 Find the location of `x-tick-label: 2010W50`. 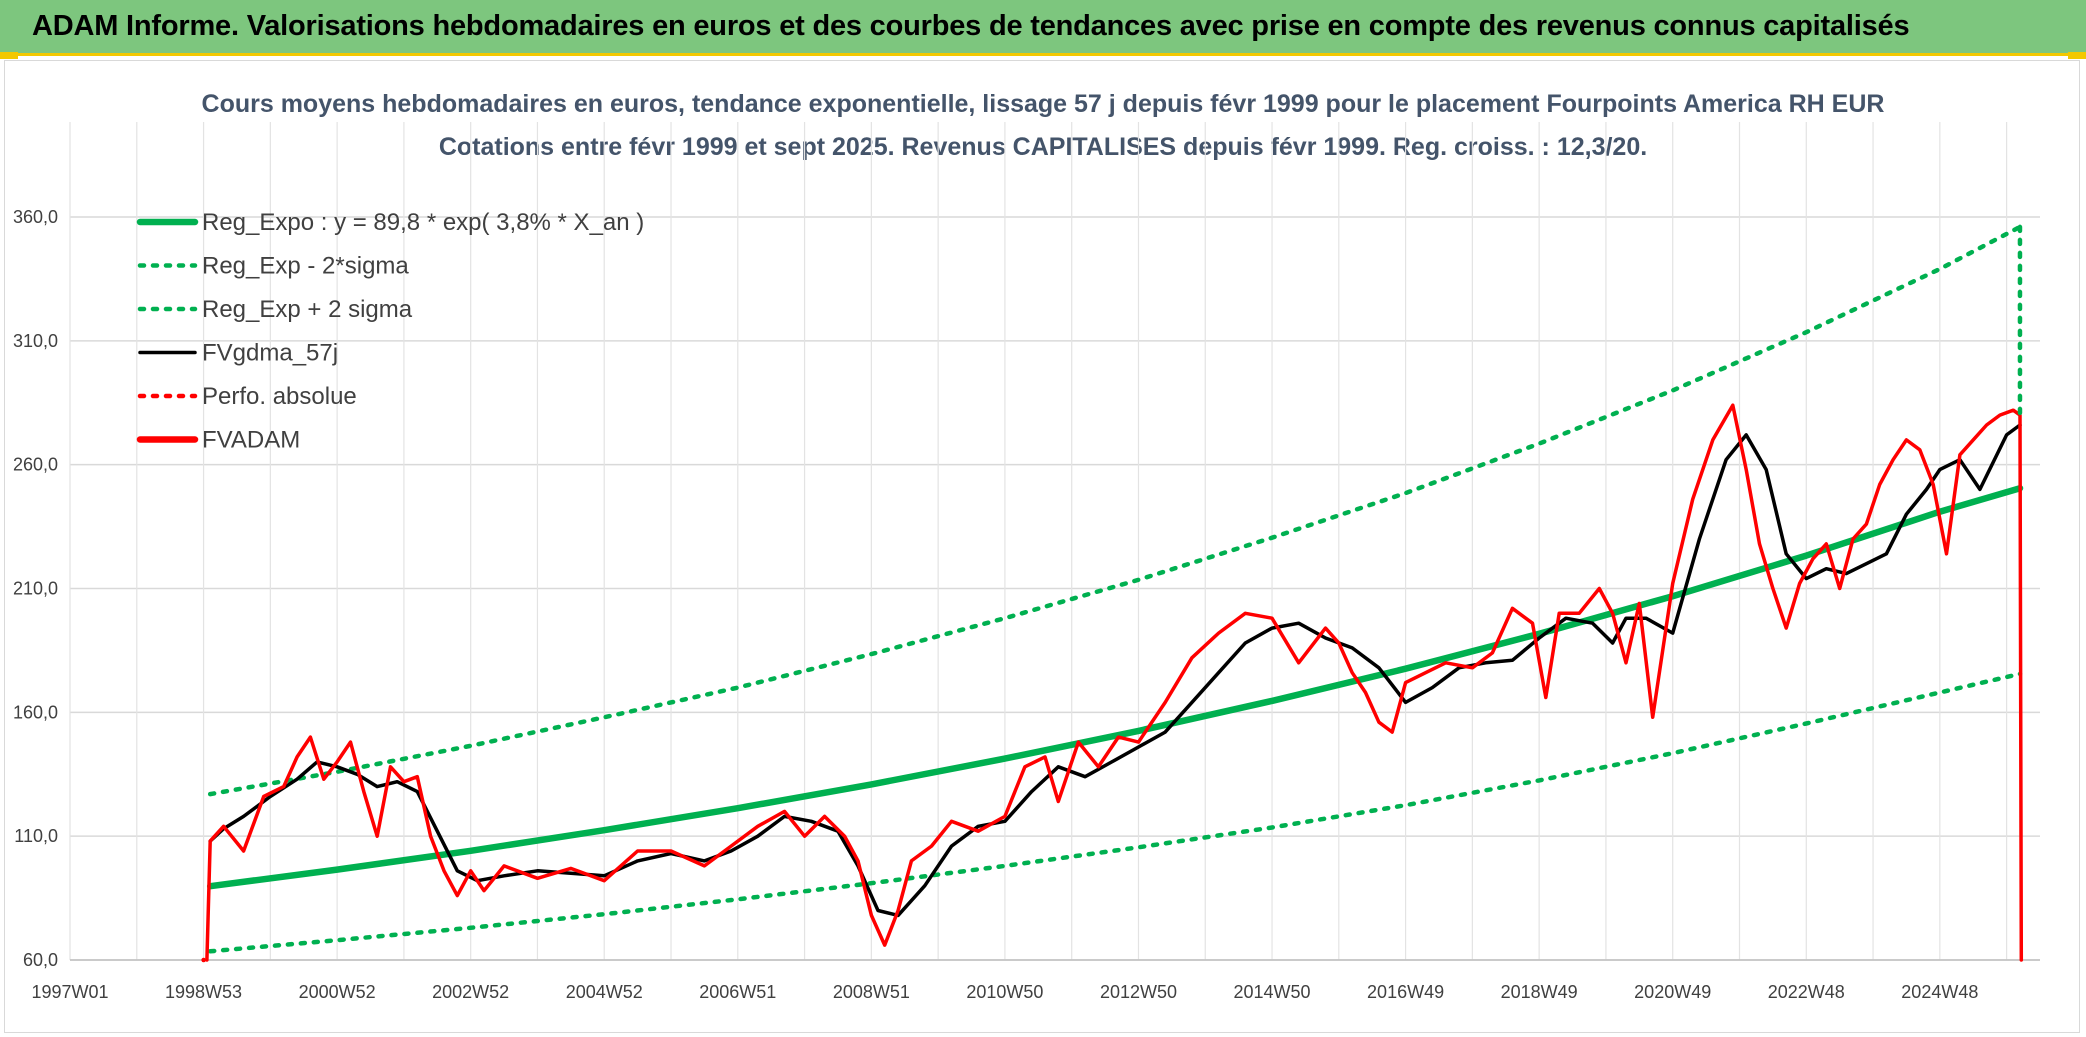

x-tick-label: 2010W50 is located at coordinates (1004, 992).